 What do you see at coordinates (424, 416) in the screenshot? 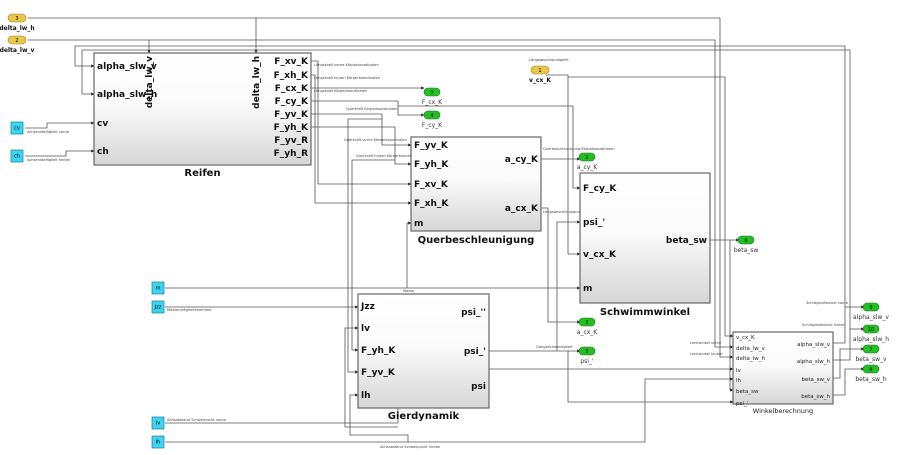
I see `block-name: Gierdynamik` at bounding box center [424, 416].